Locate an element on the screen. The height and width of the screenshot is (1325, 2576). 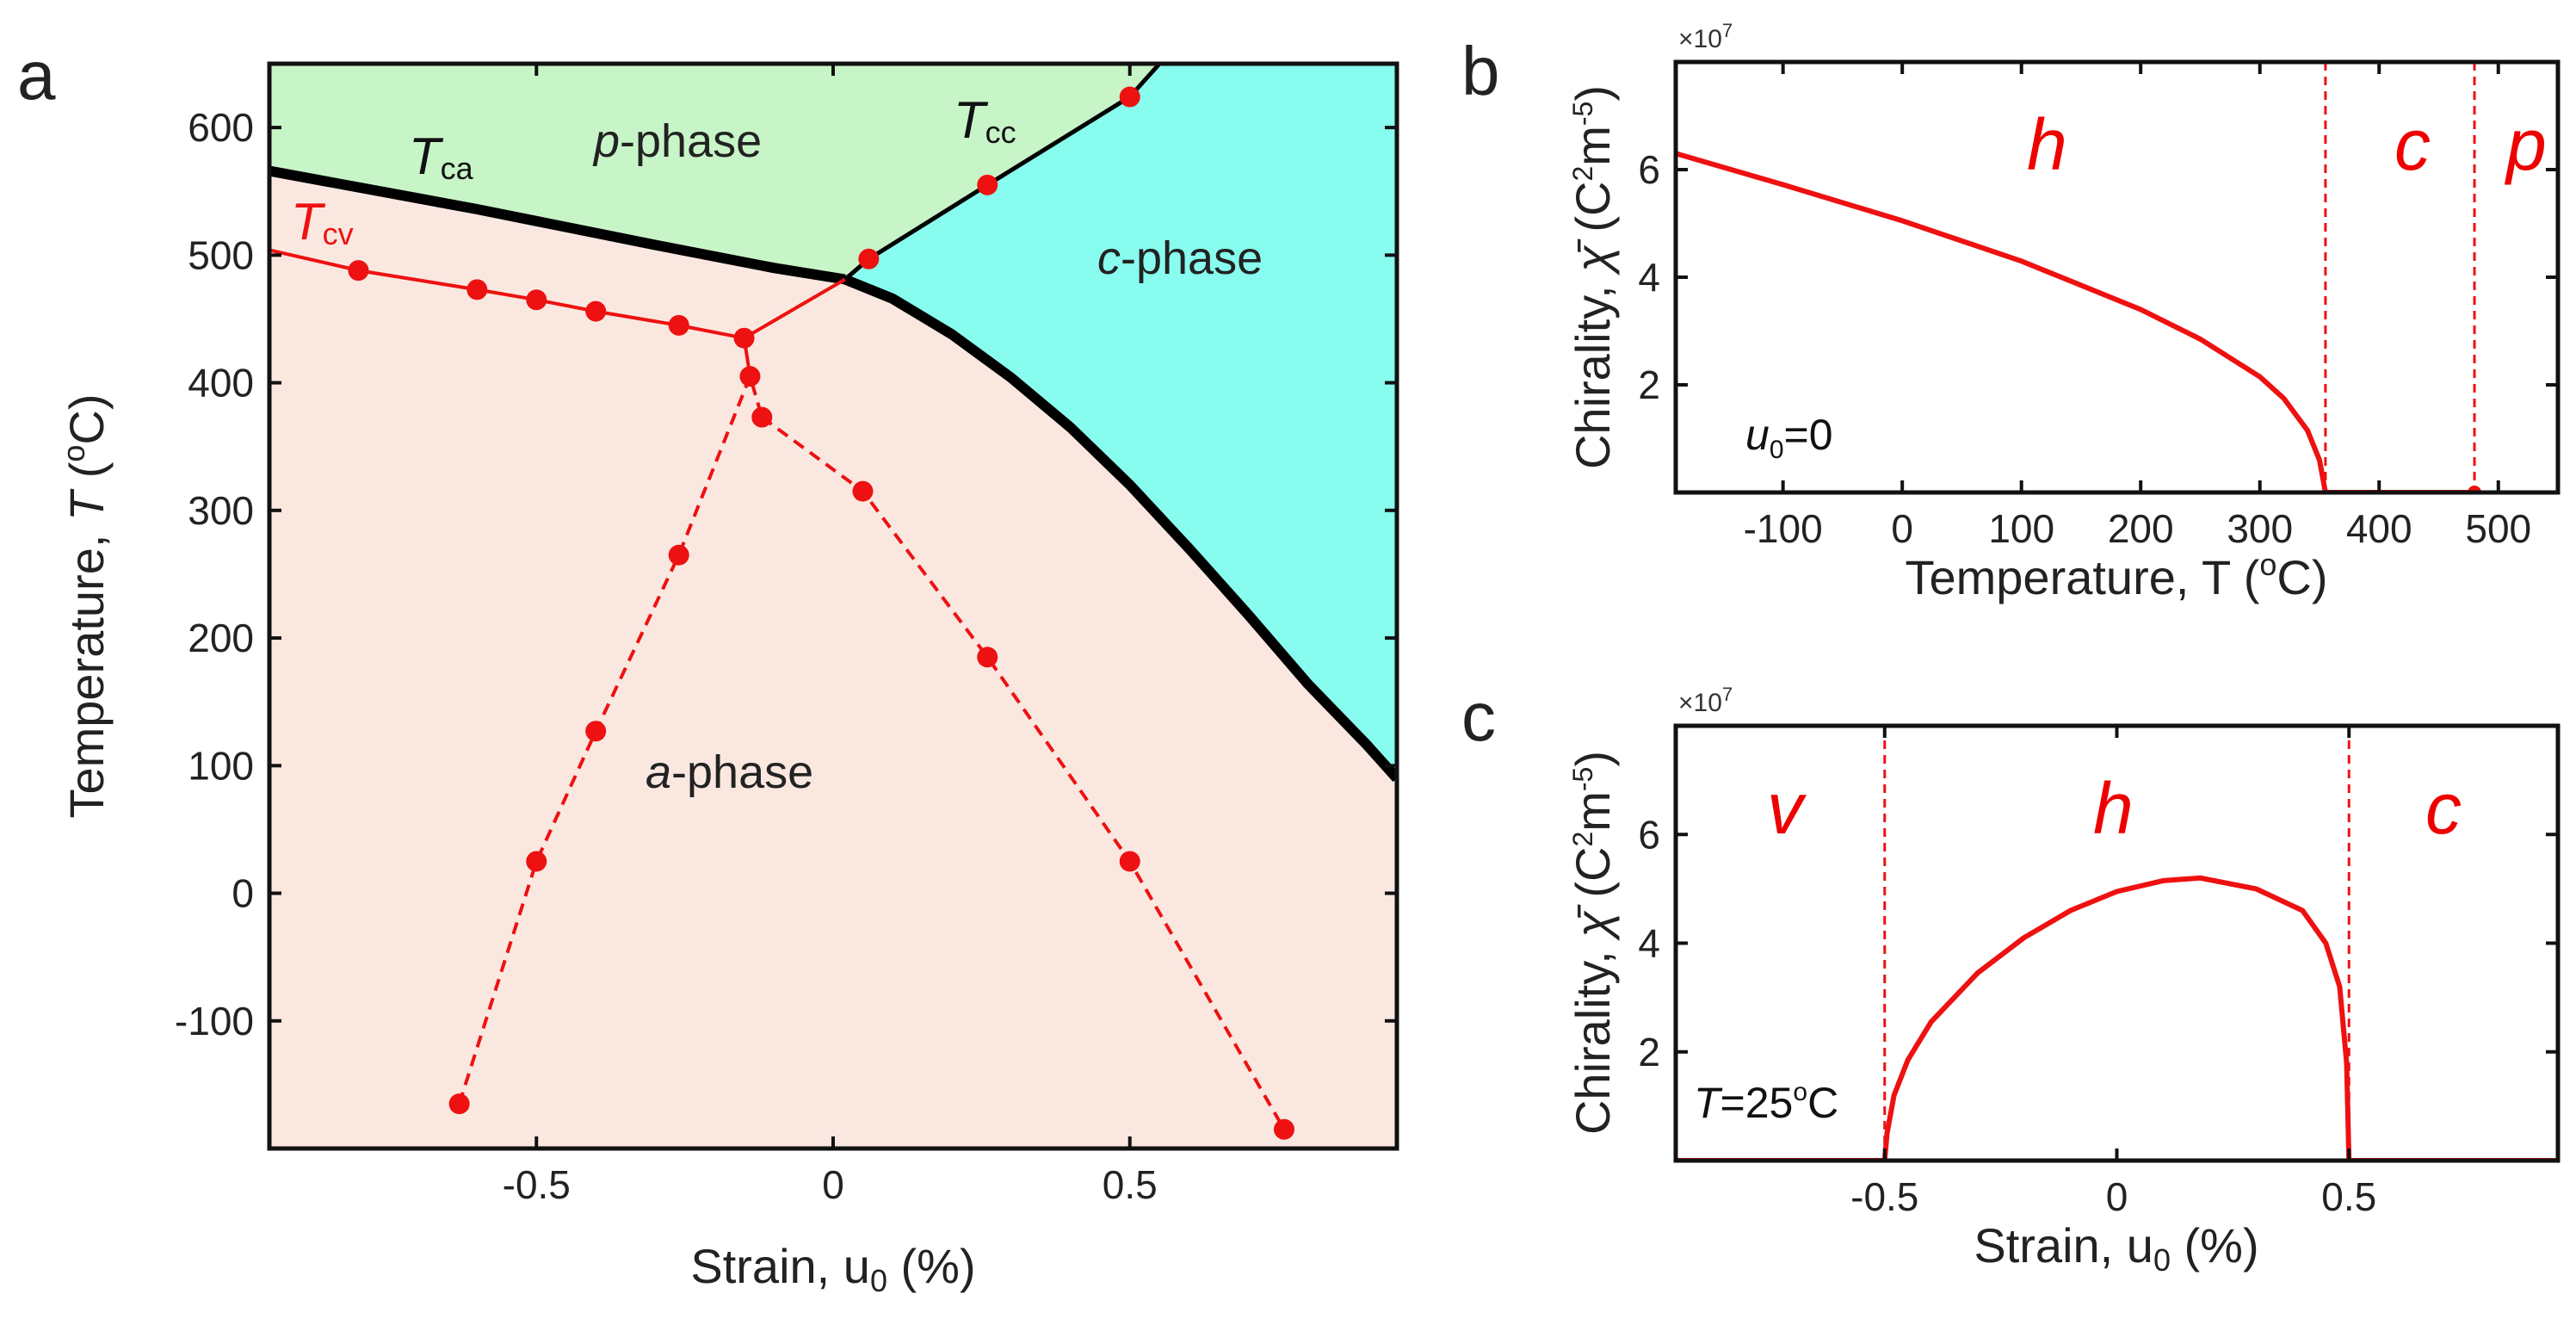
panel-b-xtick-label: 300 is located at coordinates (2260, 529).